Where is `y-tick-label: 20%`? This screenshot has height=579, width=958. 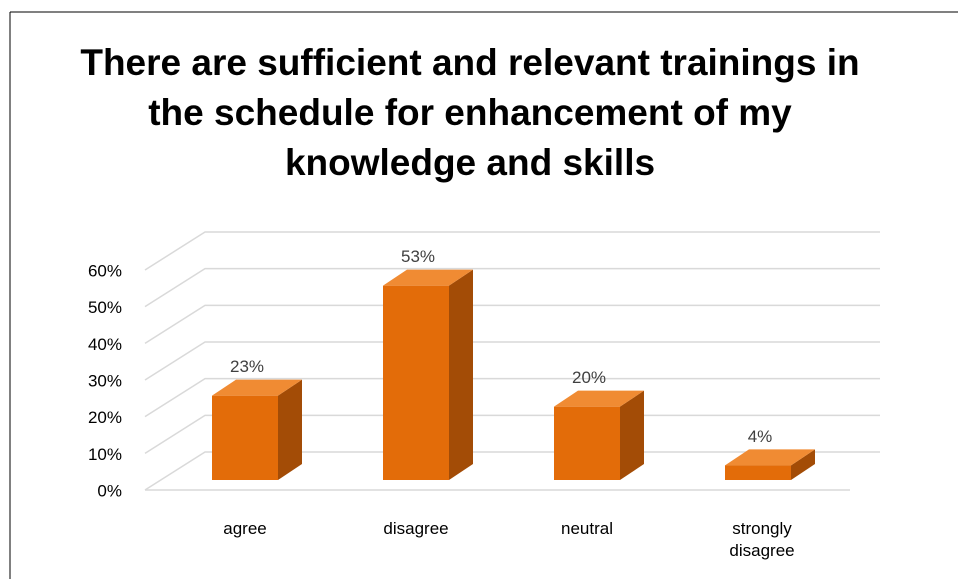 y-tick-label: 20% is located at coordinates (105, 417).